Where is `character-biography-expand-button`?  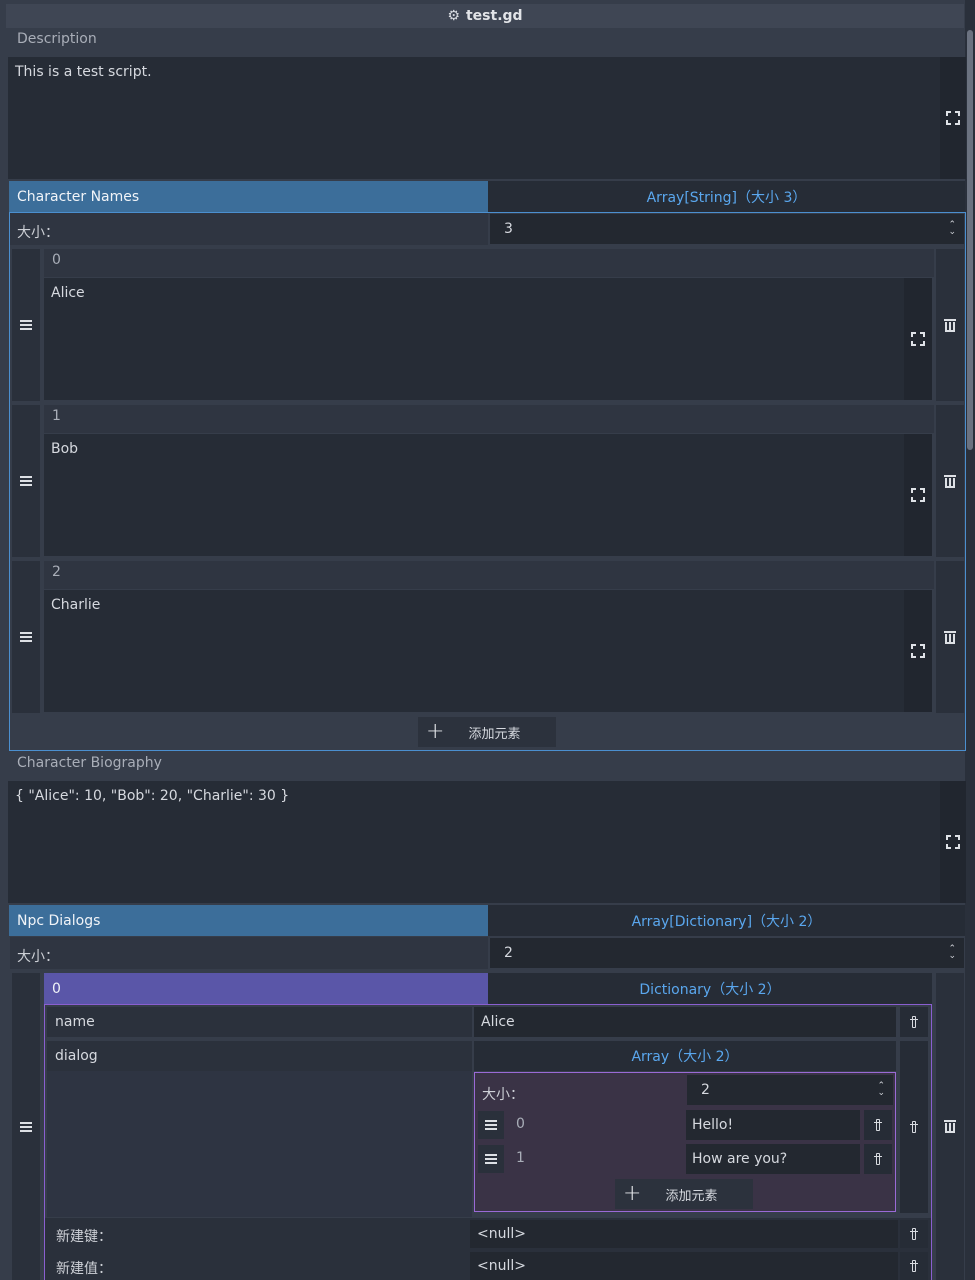
character-biography-expand-button is located at coordinates (953, 842).